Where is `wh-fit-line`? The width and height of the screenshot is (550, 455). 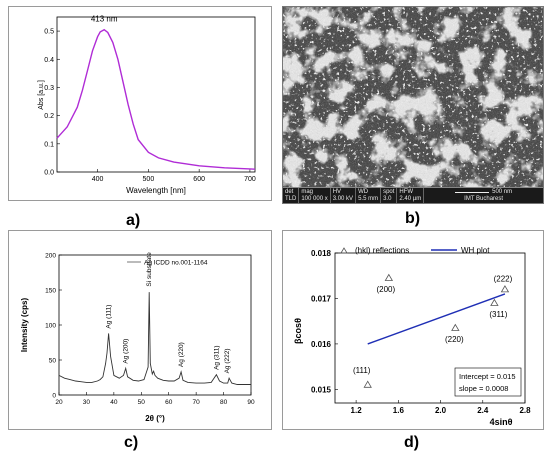 wh-fit-line is located at coordinates (436, 319).